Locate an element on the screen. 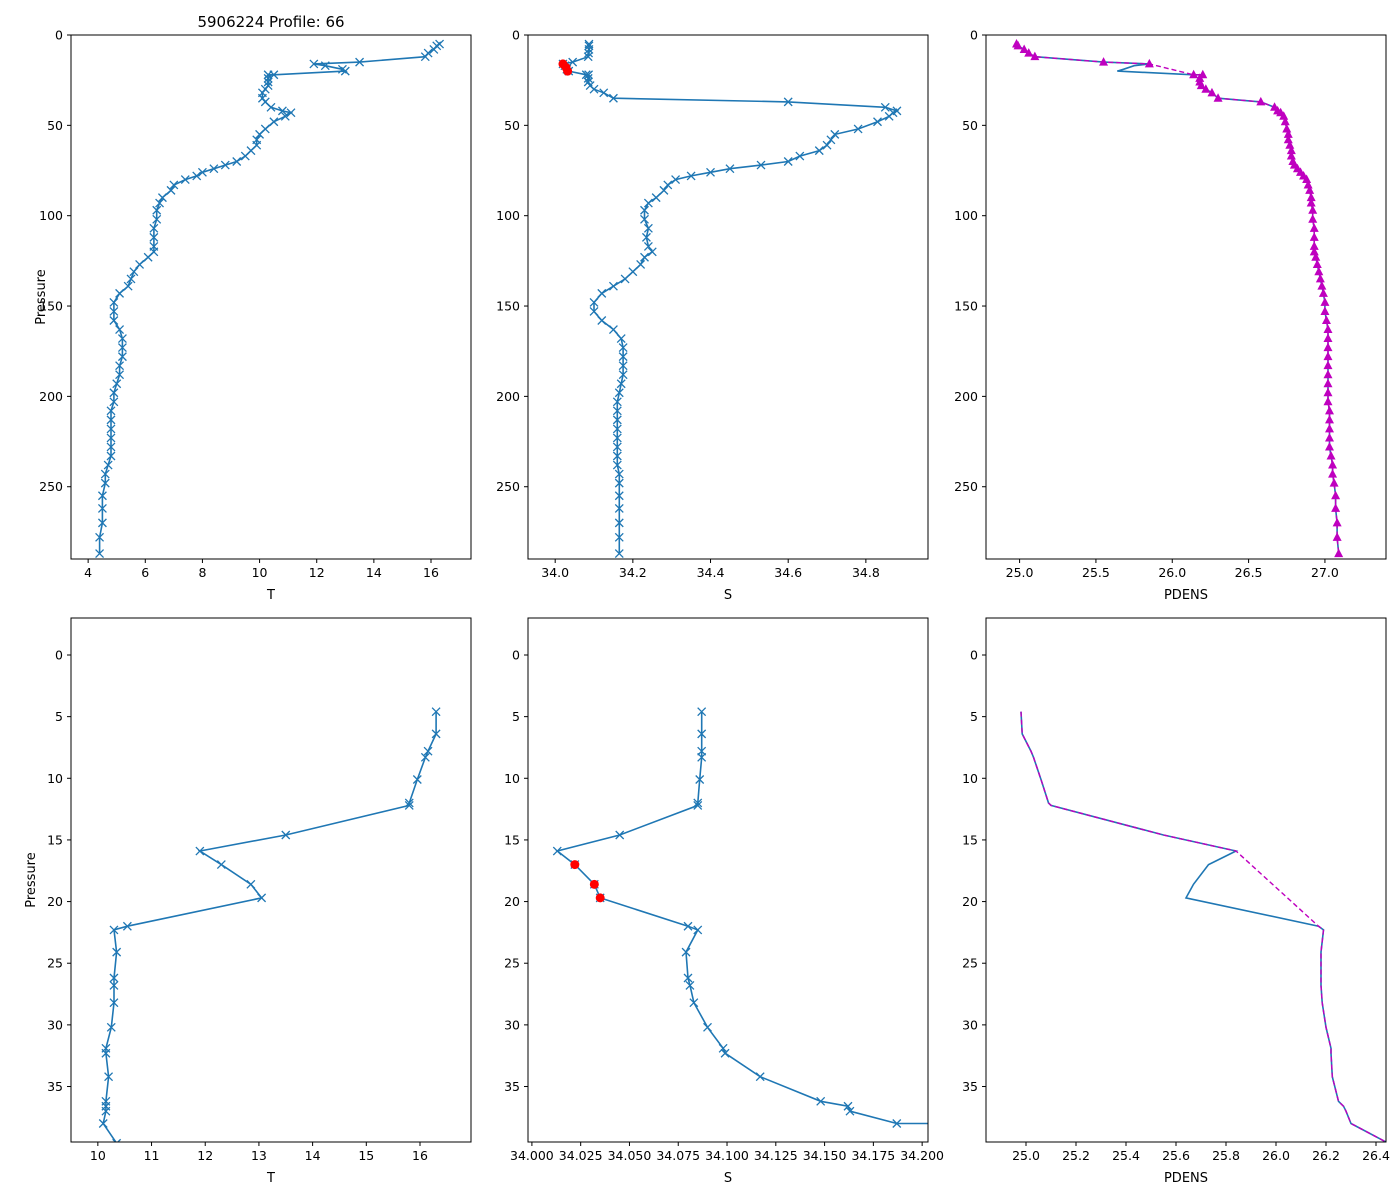 Image resolution: width=1400 pixels, height=1200 pixels. panel-top-PDENS: 25.0 25.5 26.0 26.5 27.0 0 50 100 150 200 250 PDENS is located at coordinates (1170, 315).